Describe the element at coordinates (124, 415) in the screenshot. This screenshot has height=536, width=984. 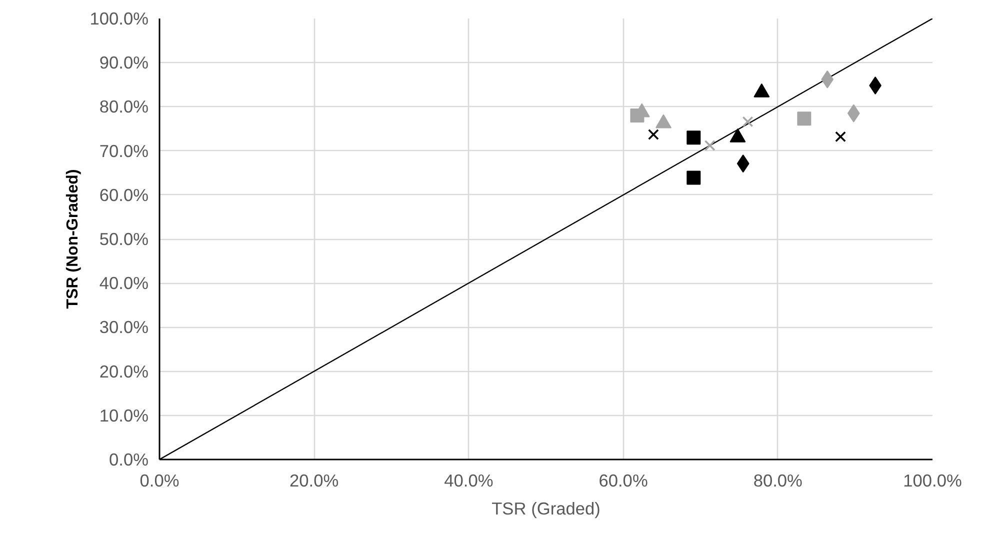
I see `y-tick-label: 10.0%` at that location.